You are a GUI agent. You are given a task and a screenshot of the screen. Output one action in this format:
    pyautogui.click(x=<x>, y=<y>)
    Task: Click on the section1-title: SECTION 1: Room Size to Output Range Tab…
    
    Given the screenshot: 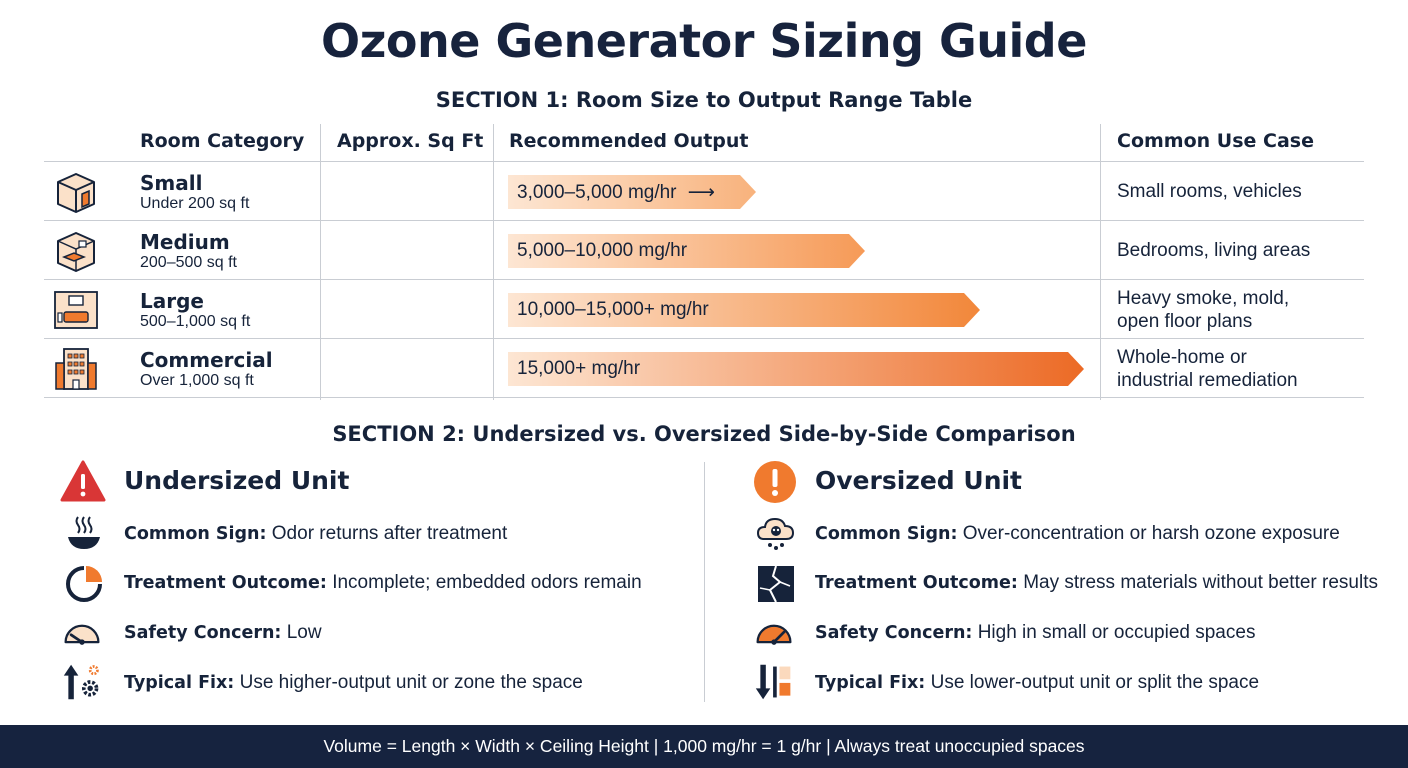 What is the action you would take?
    pyautogui.click(x=704, y=100)
    